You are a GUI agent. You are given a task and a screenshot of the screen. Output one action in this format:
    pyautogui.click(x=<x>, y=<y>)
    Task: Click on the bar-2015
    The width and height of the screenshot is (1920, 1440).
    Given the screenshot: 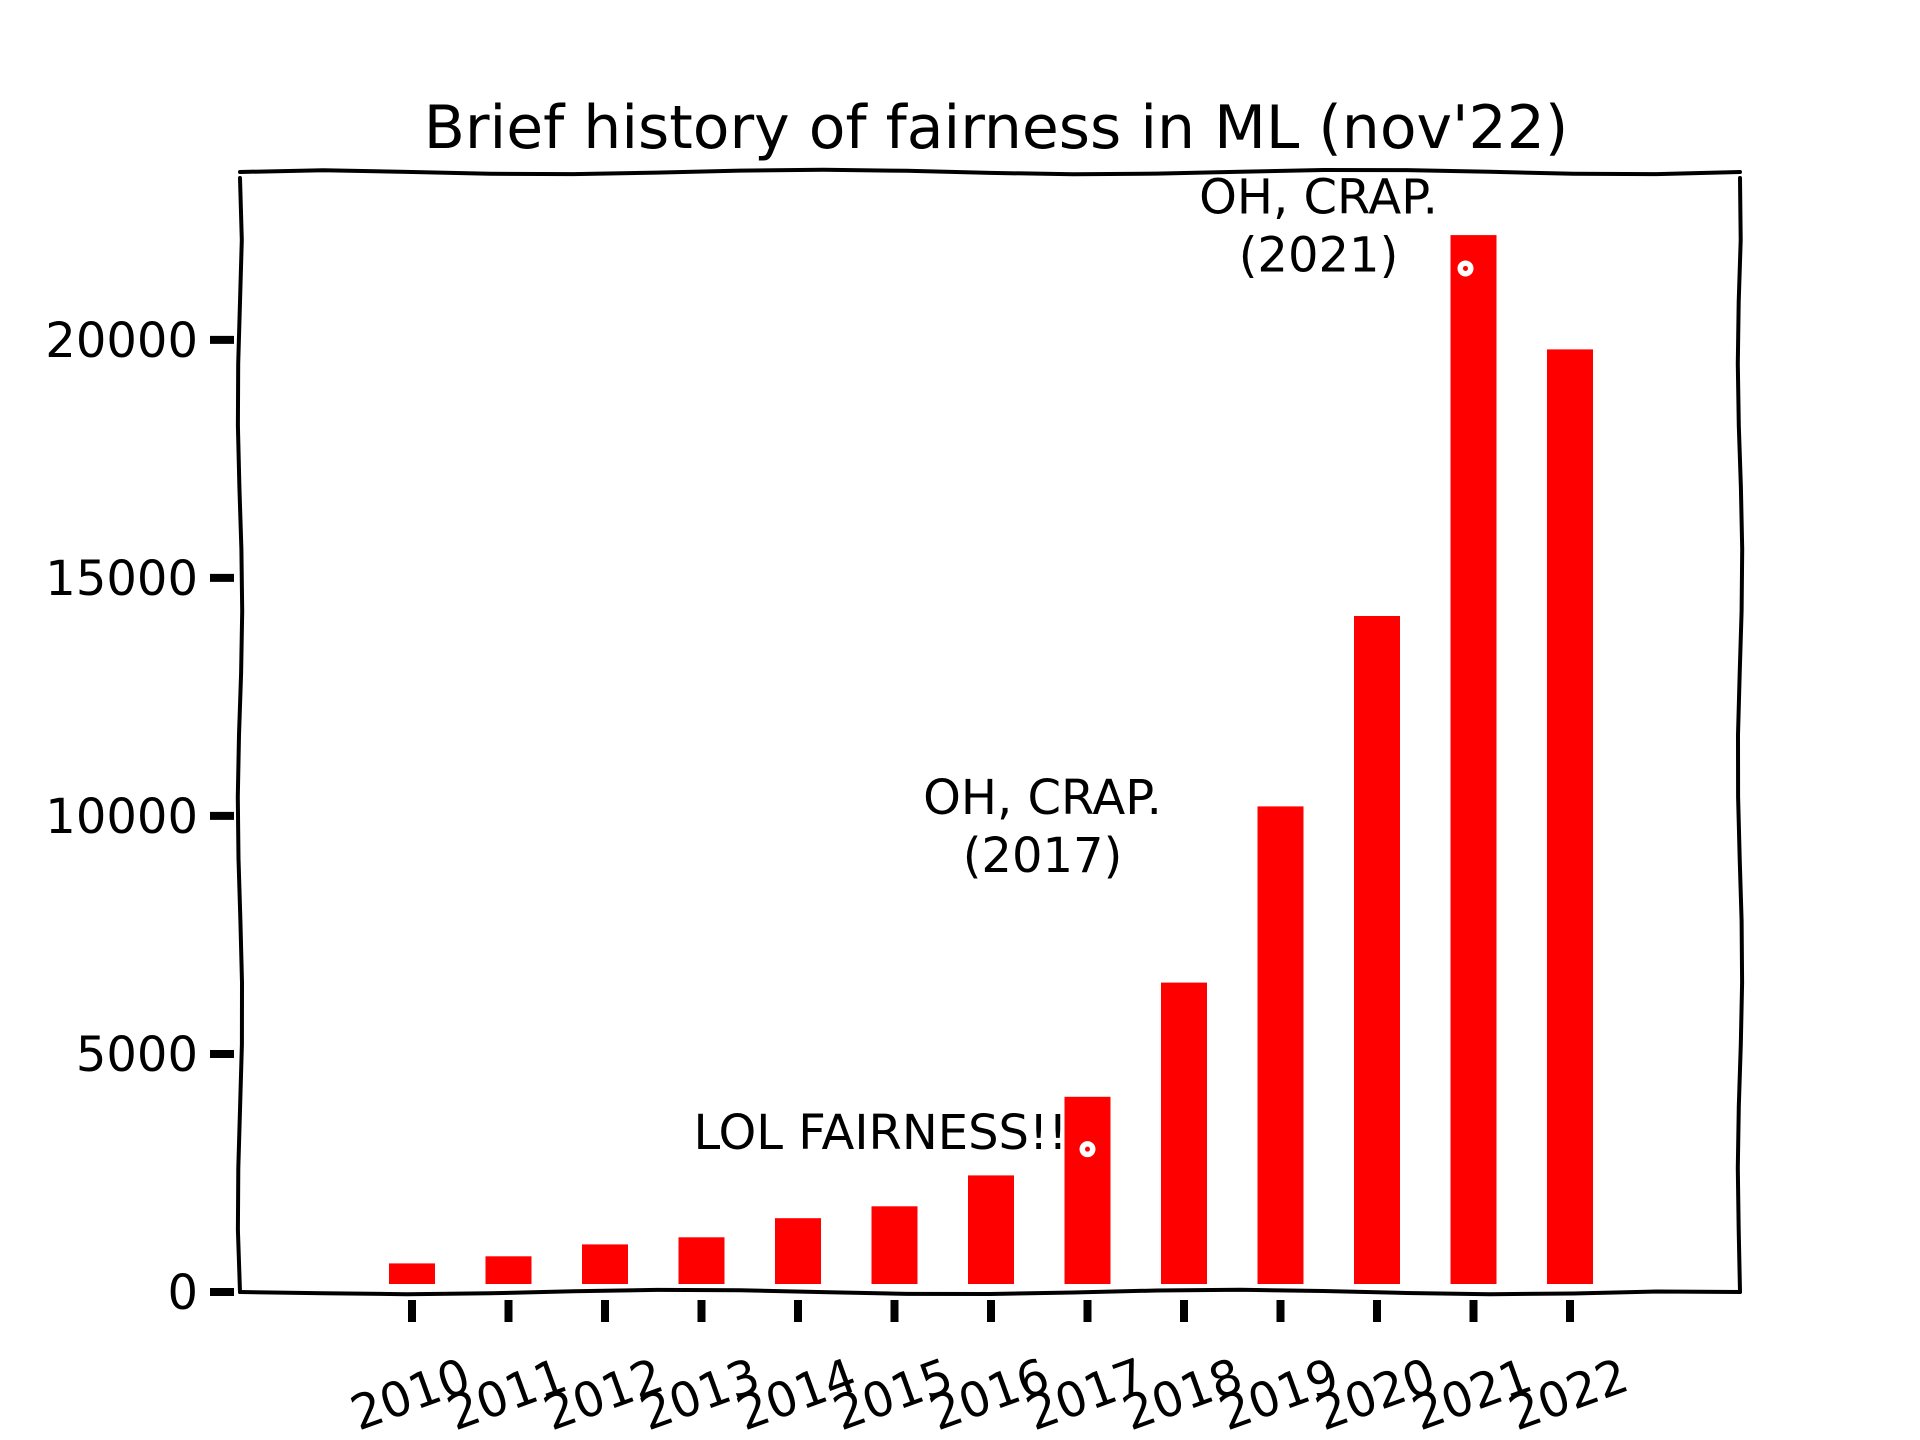 What is the action you would take?
    pyautogui.click(x=894, y=1245)
    